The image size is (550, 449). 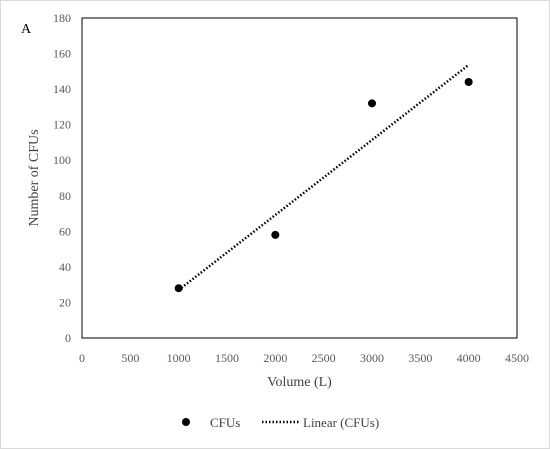 What do you see at coordinates (68, 338) in the screenshot?
I see `y-tick-label: 0` at bounding box center [68, 338].